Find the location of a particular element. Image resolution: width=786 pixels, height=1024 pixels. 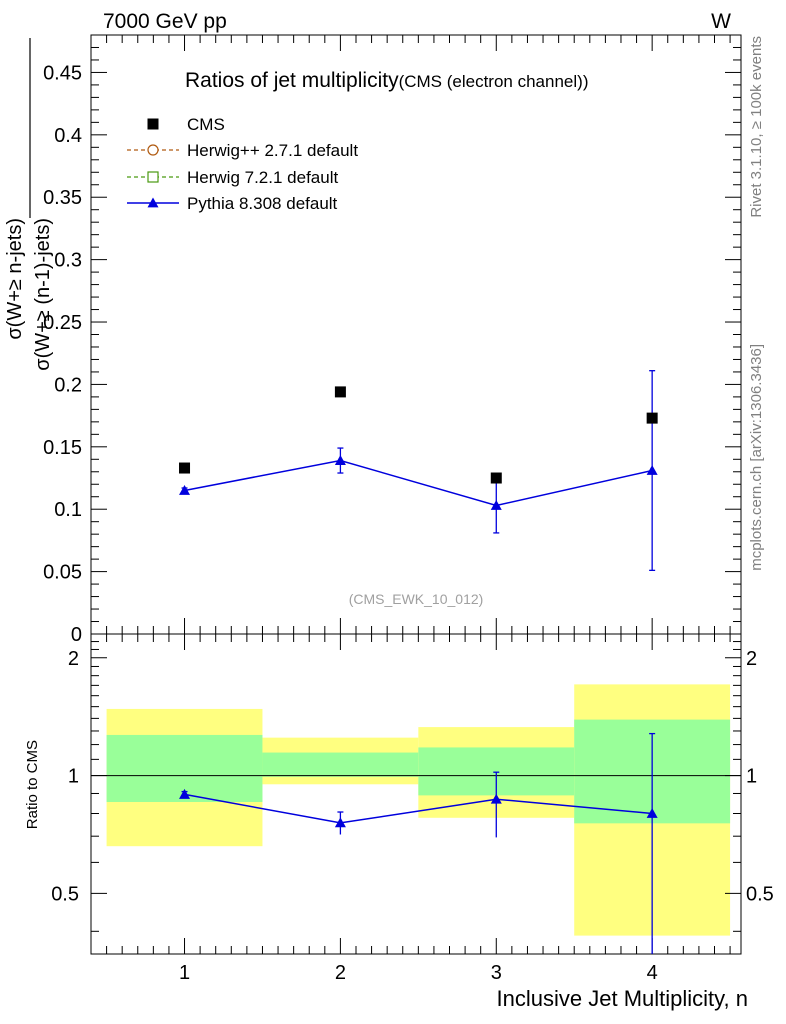

header-left: 7000 GeV pp is located at coordinates (165, 21).